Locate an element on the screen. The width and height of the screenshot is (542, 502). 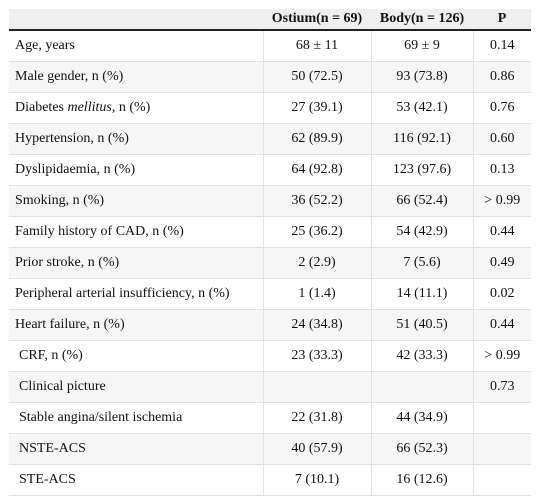
row-label: Smoking, n (%) is located at coordinates (136, 201).